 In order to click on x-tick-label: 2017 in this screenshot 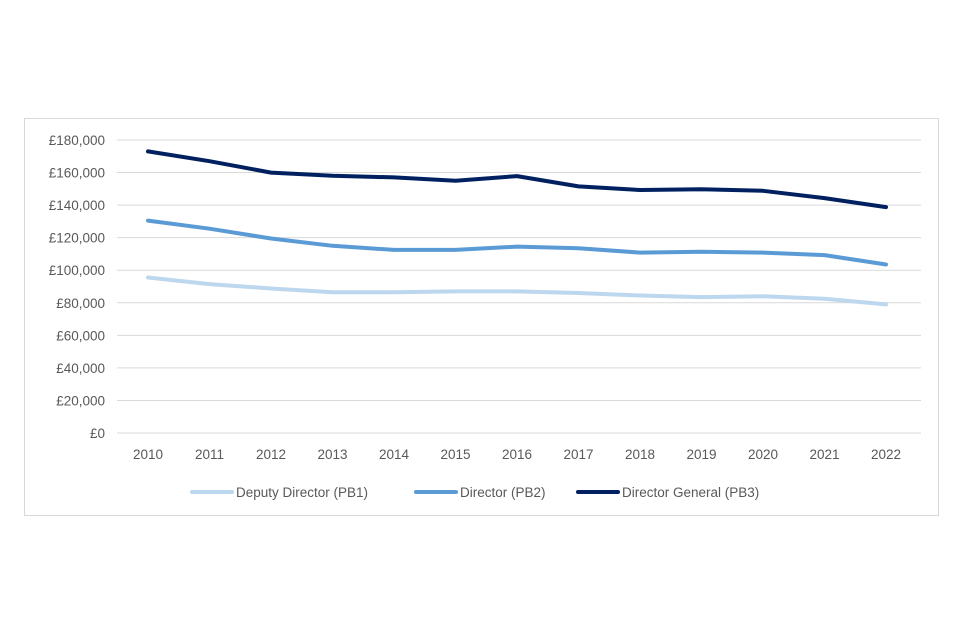, I will do `click(578, 454)`.